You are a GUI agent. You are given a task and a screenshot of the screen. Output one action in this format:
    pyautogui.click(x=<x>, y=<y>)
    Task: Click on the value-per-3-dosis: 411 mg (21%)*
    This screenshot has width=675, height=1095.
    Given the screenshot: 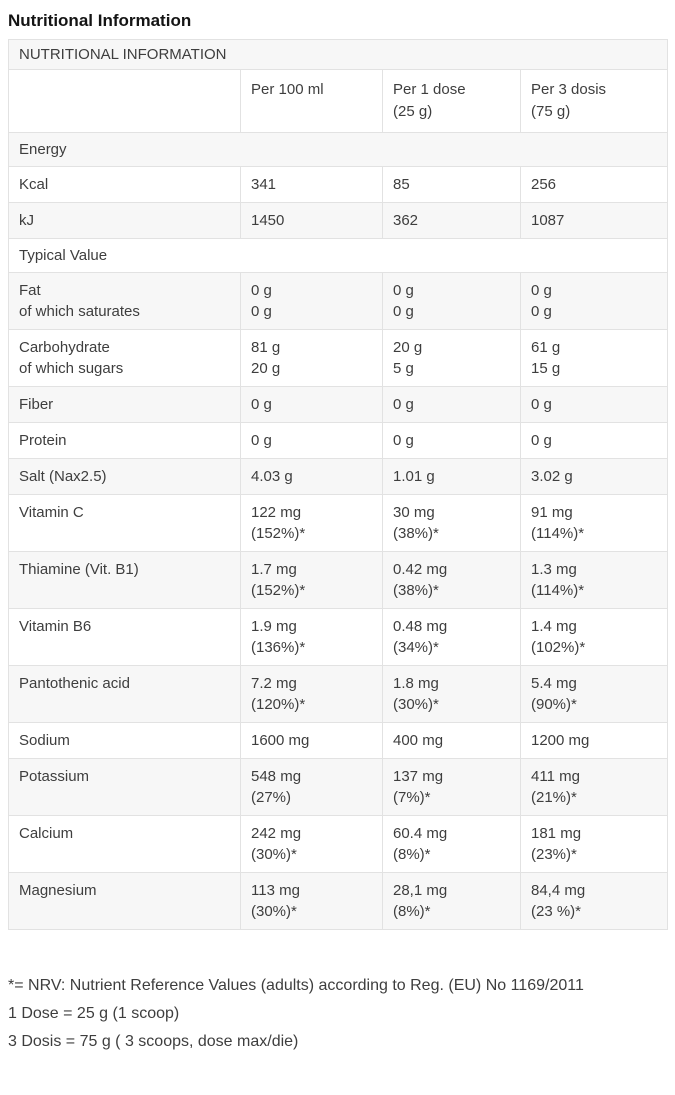 What is the action you would take?
    pyautogui.click(x=594, y=787)
    